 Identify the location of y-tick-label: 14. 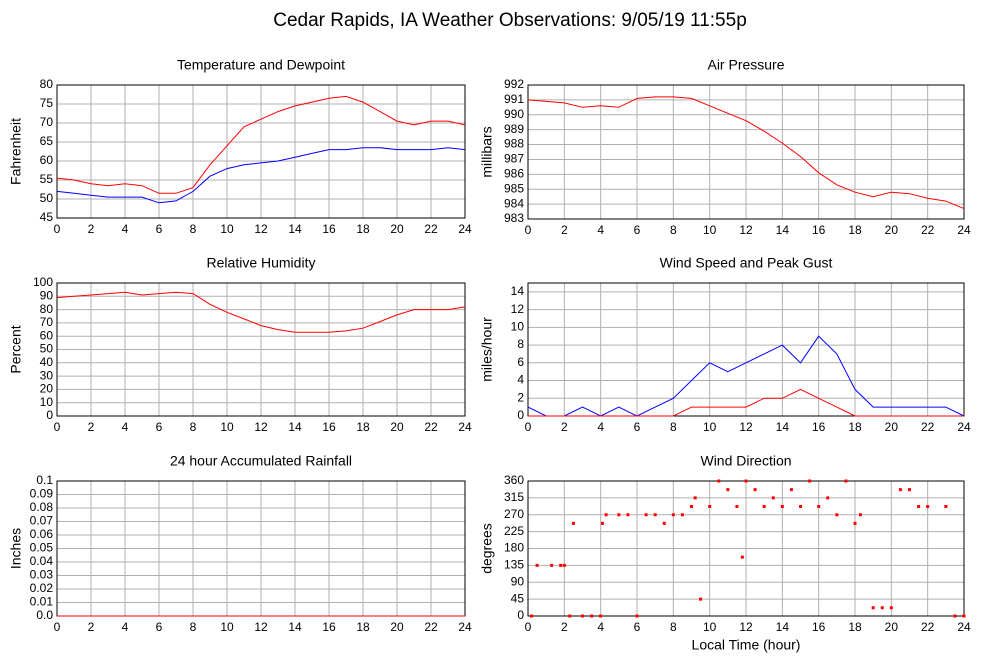
(518, 291).